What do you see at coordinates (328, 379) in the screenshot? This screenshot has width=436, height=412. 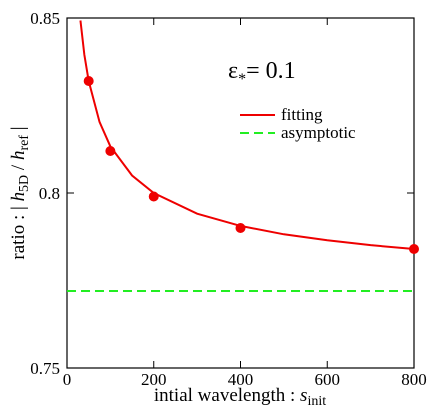 I see `x-tick-label: 600` at bounding box center [328, 379].